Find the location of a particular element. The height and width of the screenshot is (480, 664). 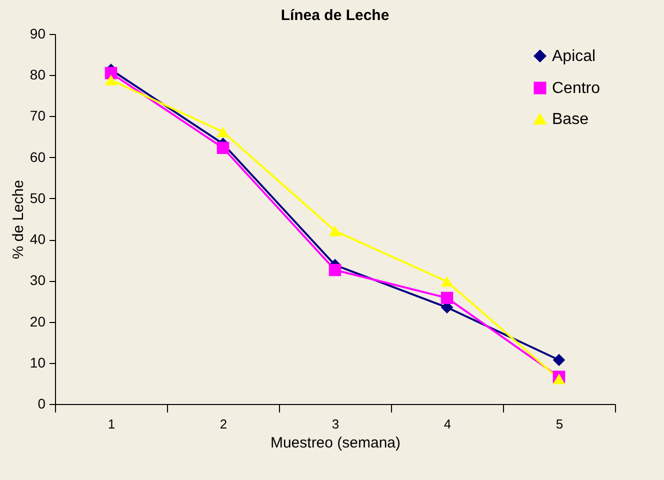

legend-label: Base is located at coordinates (570, 119).